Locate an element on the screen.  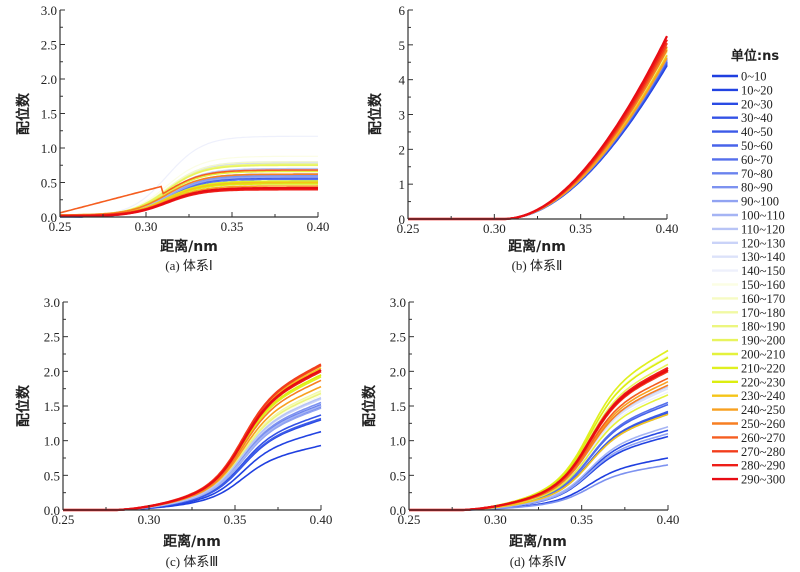
panel-c-ylabel: 配位数 is located at coordinates (23, 405).